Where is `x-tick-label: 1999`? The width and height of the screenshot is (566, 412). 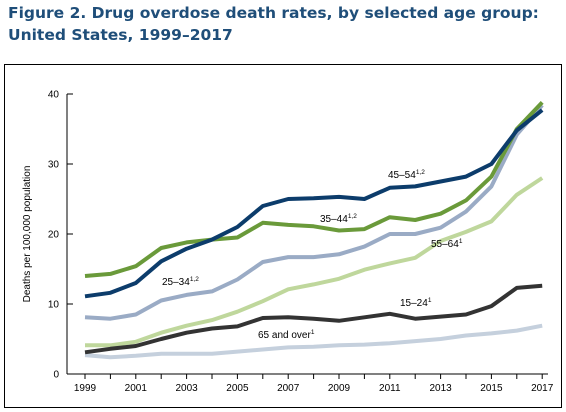 x-tick-label: 1999 is located at coordinates (85, 388).